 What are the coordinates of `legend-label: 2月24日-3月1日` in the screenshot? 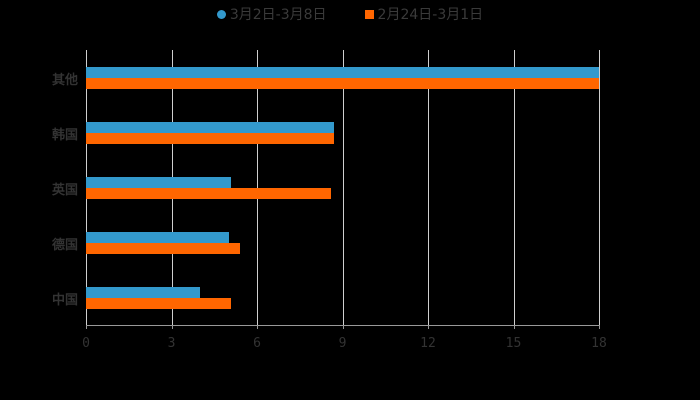 It's located at (430, 15).